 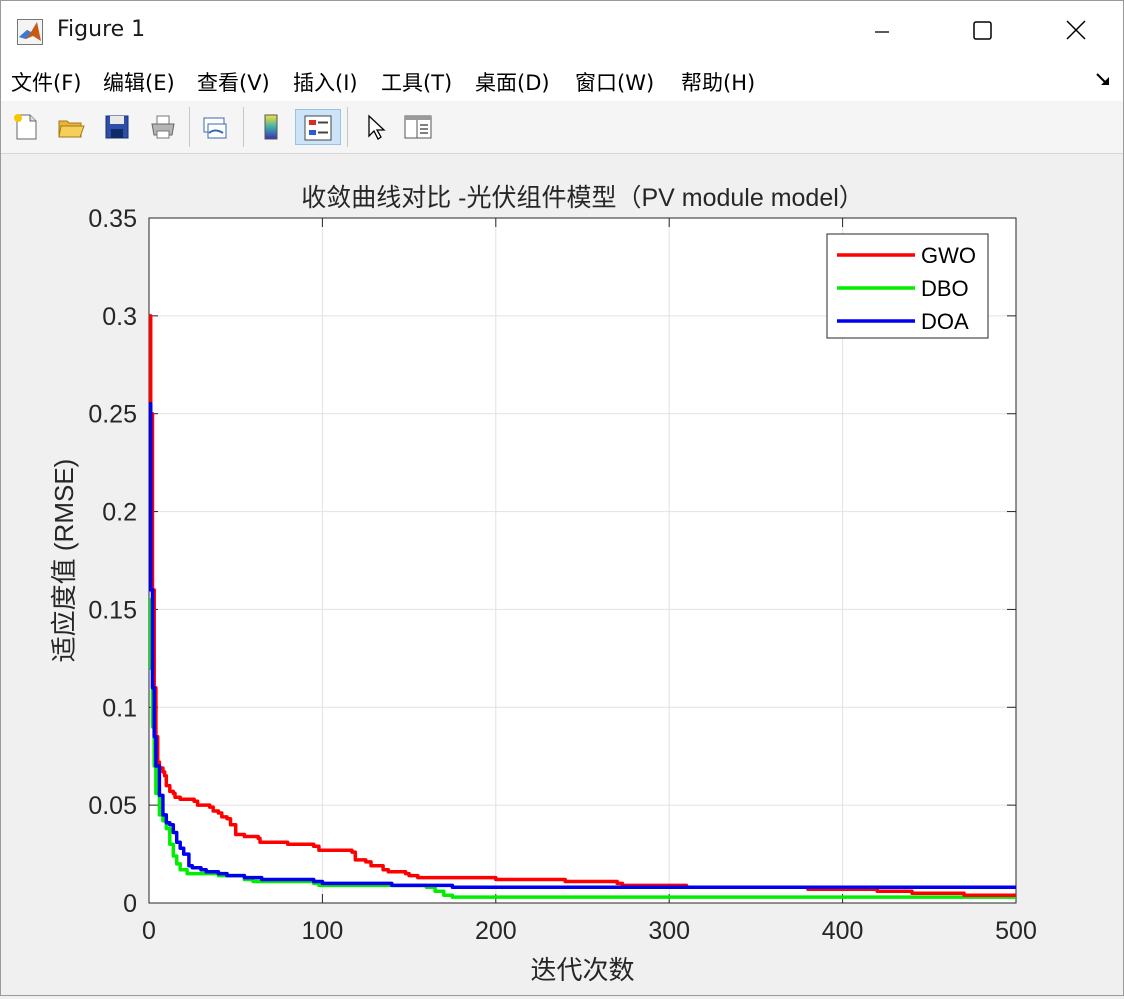 I want to click on x-tick-label: 400, so click(x=843, y=931).